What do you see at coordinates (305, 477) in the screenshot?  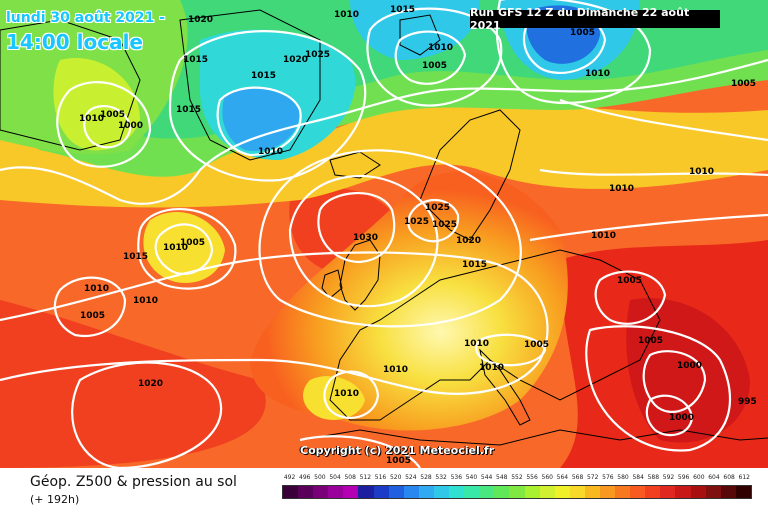 I see `scale-tick-label: 496` at bounding box center [305, 477].